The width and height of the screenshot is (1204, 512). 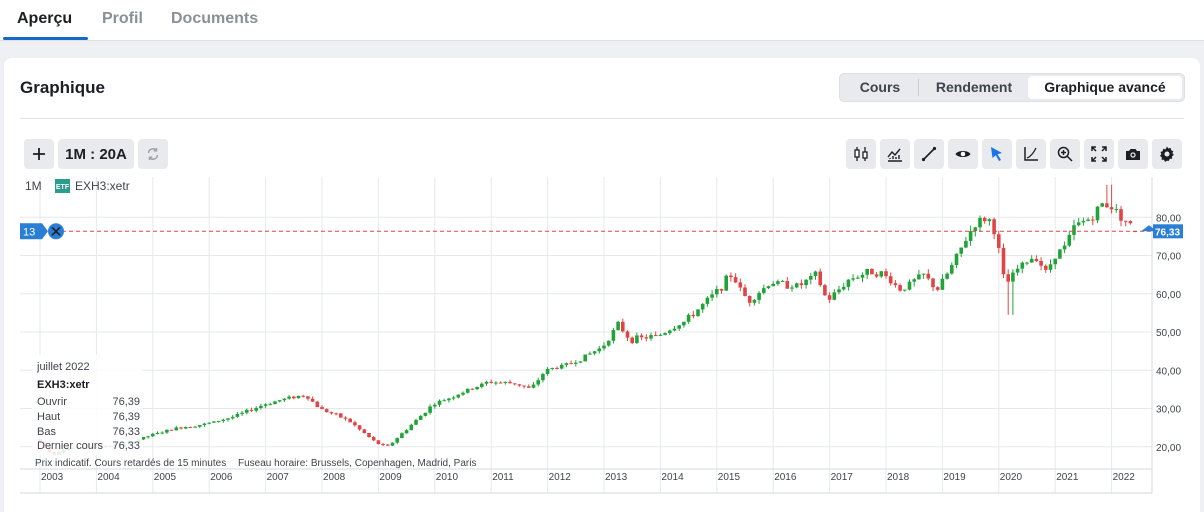 I want to click on separator, so click(x=918, y=87).